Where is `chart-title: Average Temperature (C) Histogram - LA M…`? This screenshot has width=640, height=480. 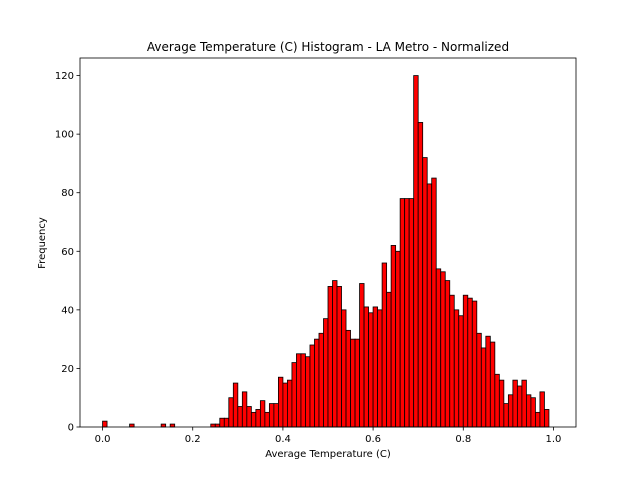
chart-title: Average Temperature (C) Histogram - LA M… is located at coordinates (328, 47).